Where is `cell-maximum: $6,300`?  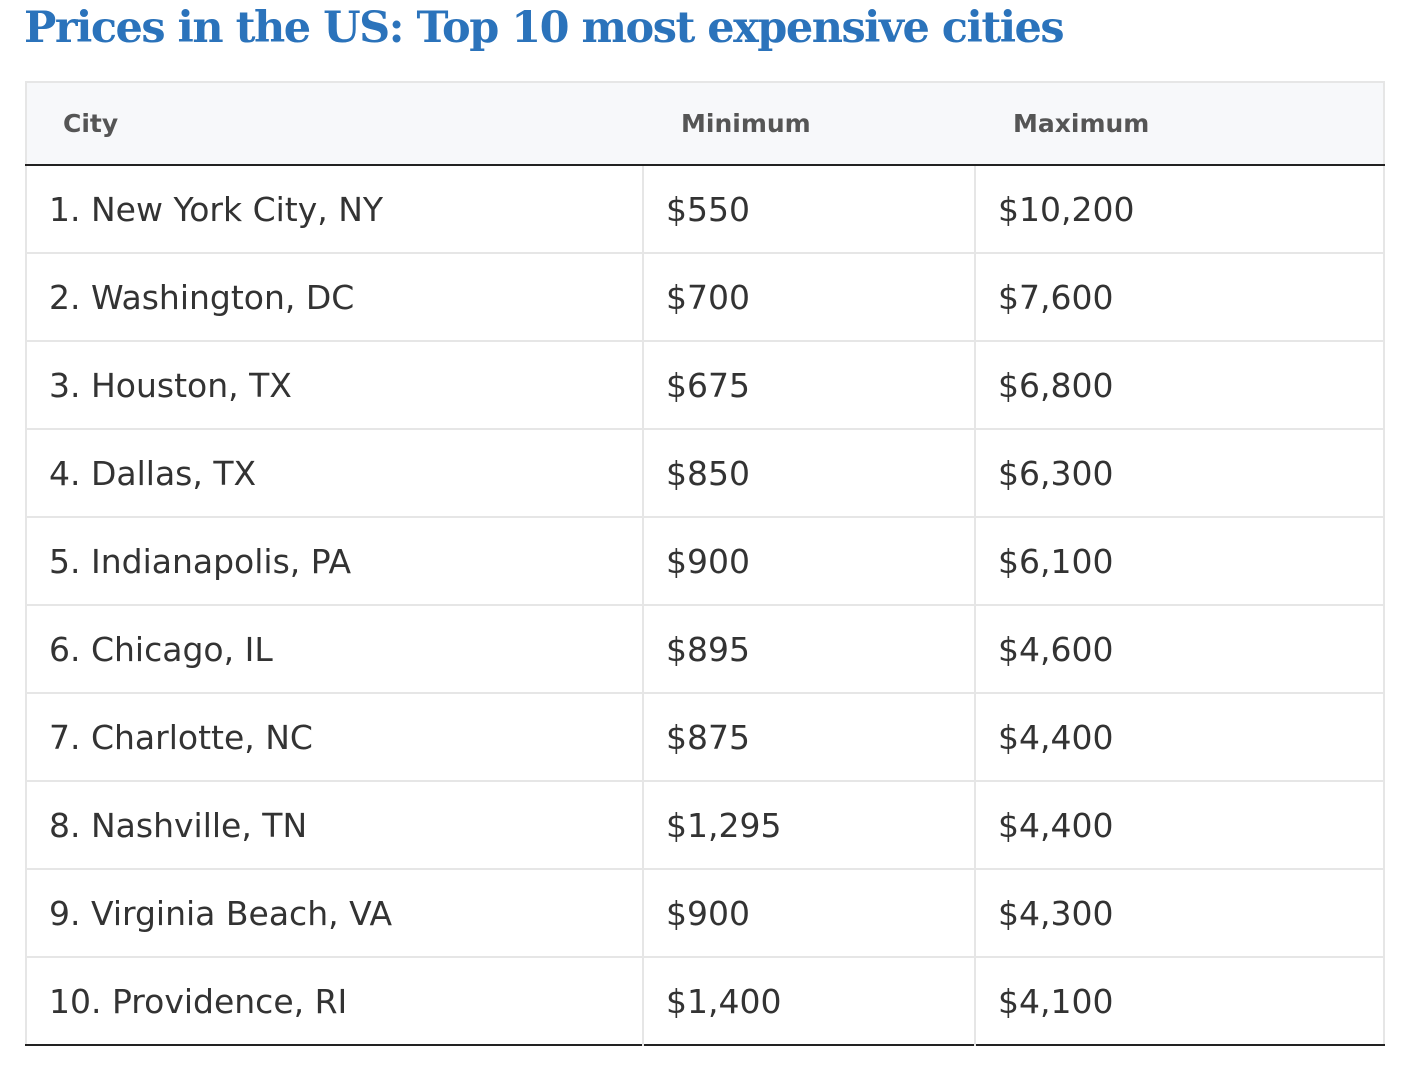
cell-maximum: $6,300 is located at coordinates (1179, 473).